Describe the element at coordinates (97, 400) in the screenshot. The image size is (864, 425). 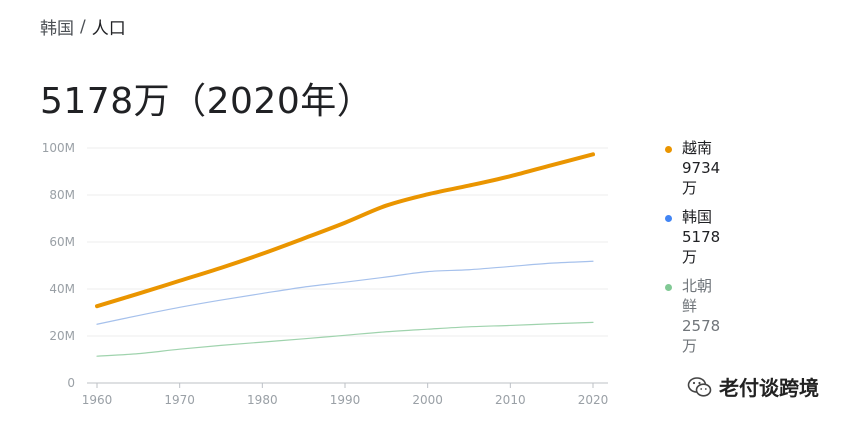
I see `x-tick-label: 1960` at that location.